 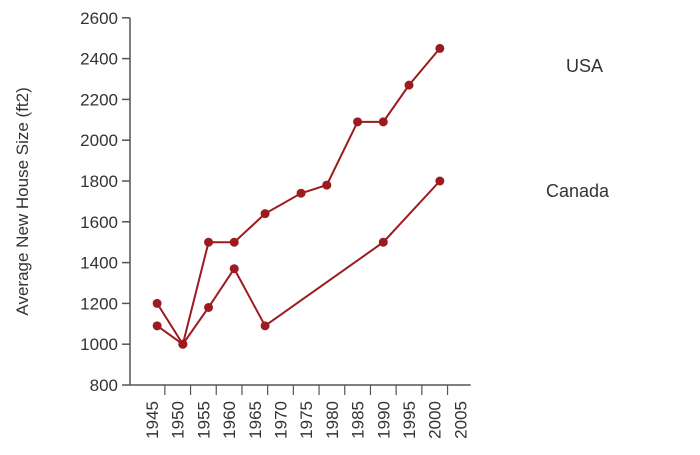 What do you see at coordinates (99, 263) in the screenshot?
I see `y-tick-label: 1400` at bounding box center [99, 263].